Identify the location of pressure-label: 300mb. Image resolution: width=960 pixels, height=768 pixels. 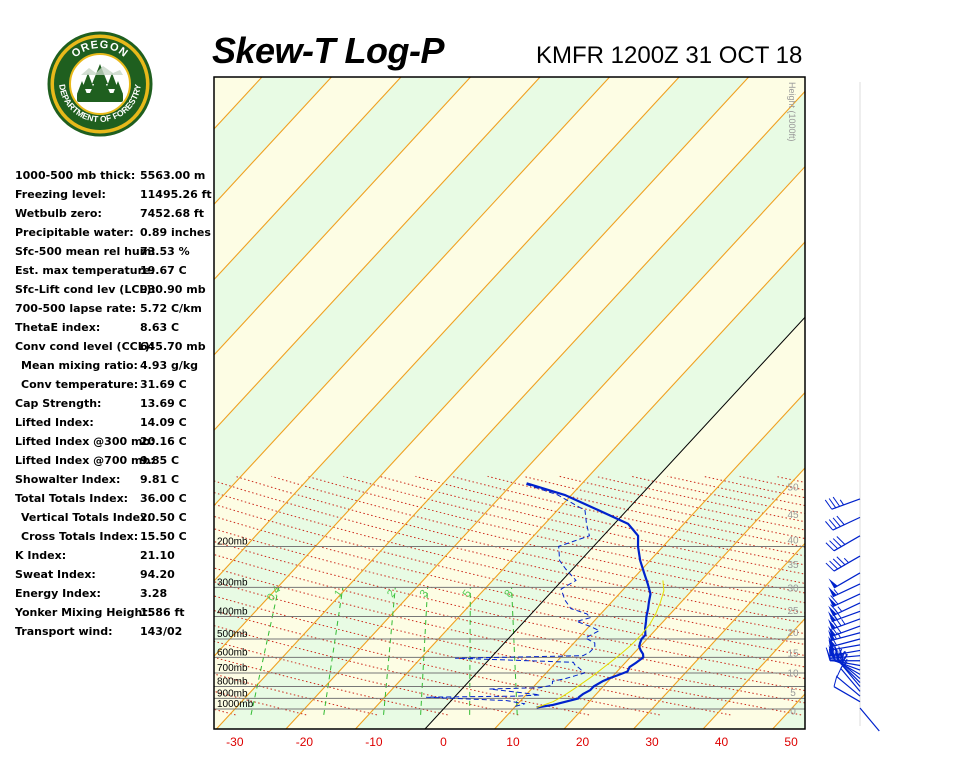
(232, 582).